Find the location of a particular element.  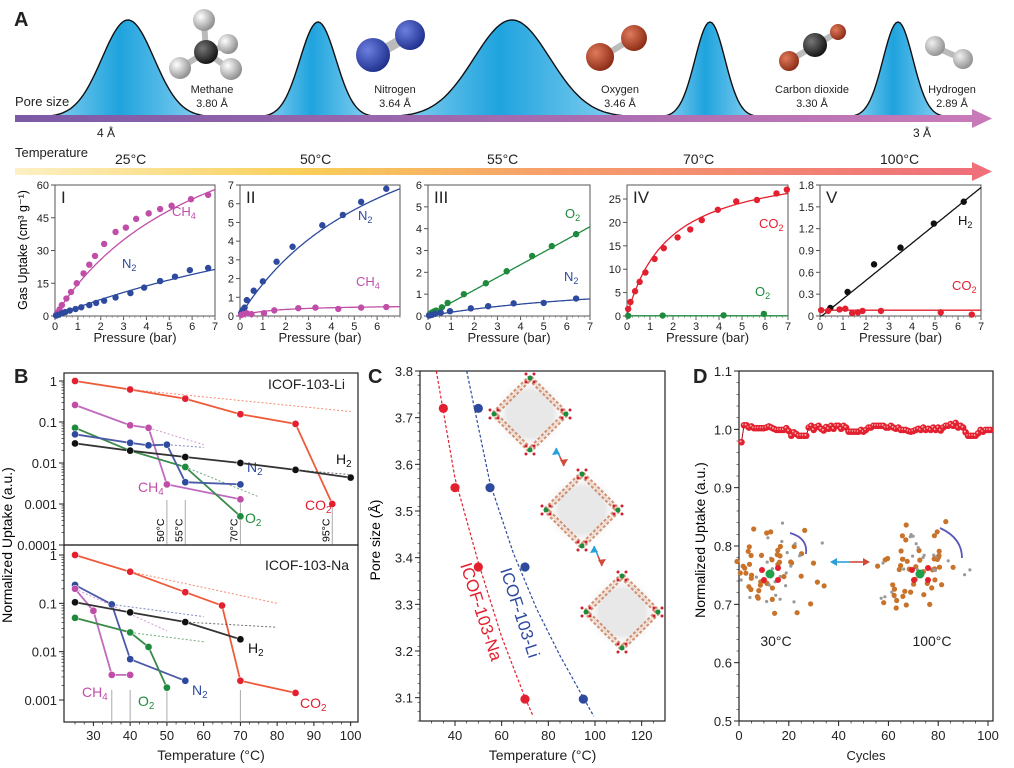

temperature-guide-label: 95°C is located at coordinates (326, 530).